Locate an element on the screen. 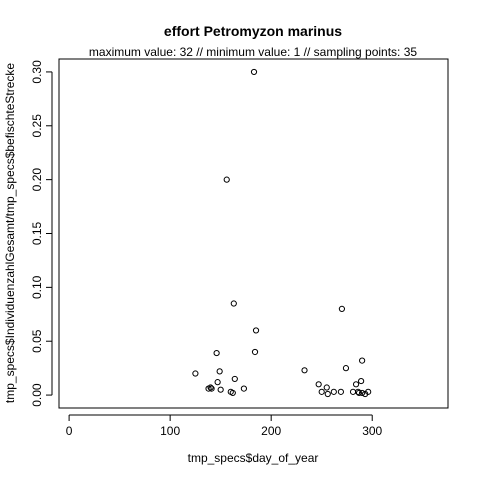  x-tick-label: 200 is located at coordinates (271, 431).